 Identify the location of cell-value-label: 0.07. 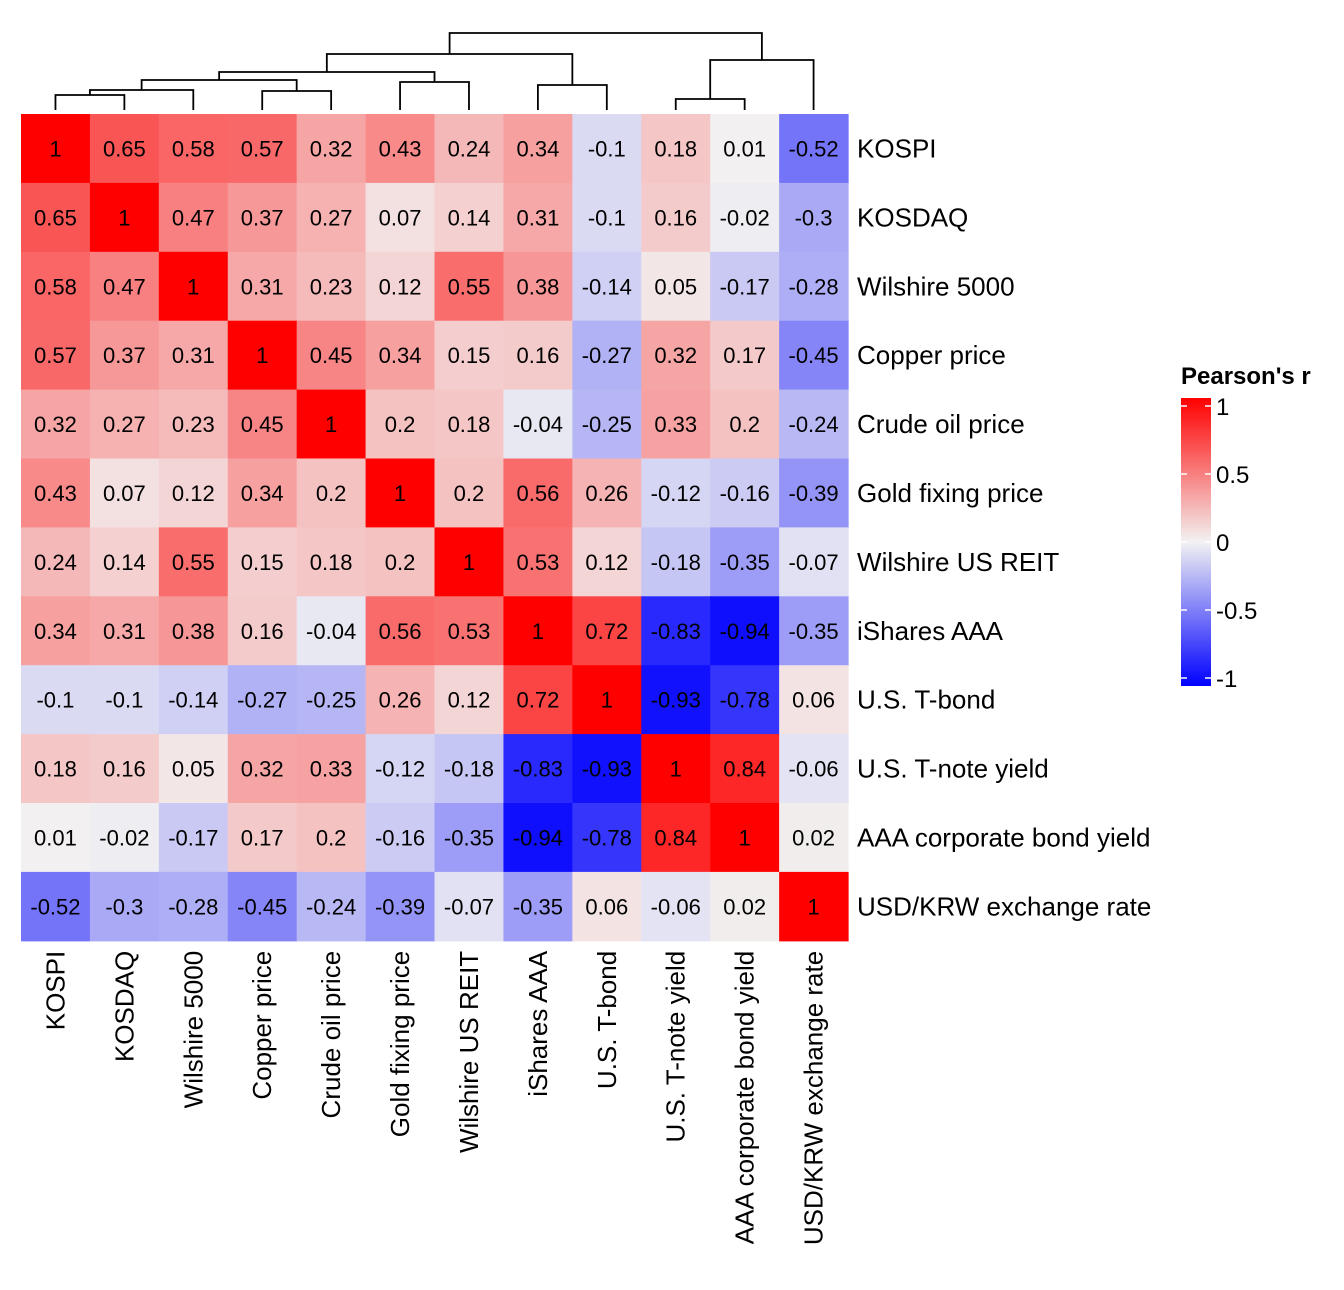
(124, 493).